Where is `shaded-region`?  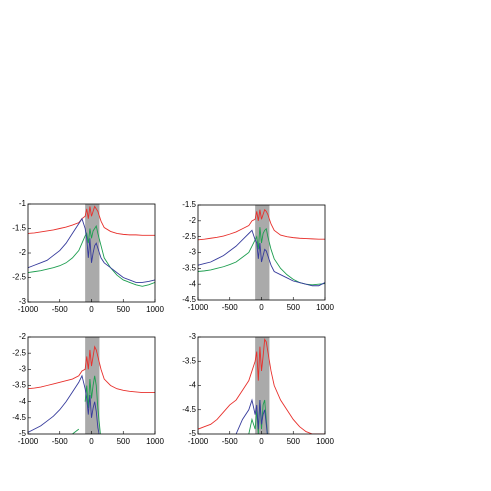 shaded-region is located at coordinates (92, 253).